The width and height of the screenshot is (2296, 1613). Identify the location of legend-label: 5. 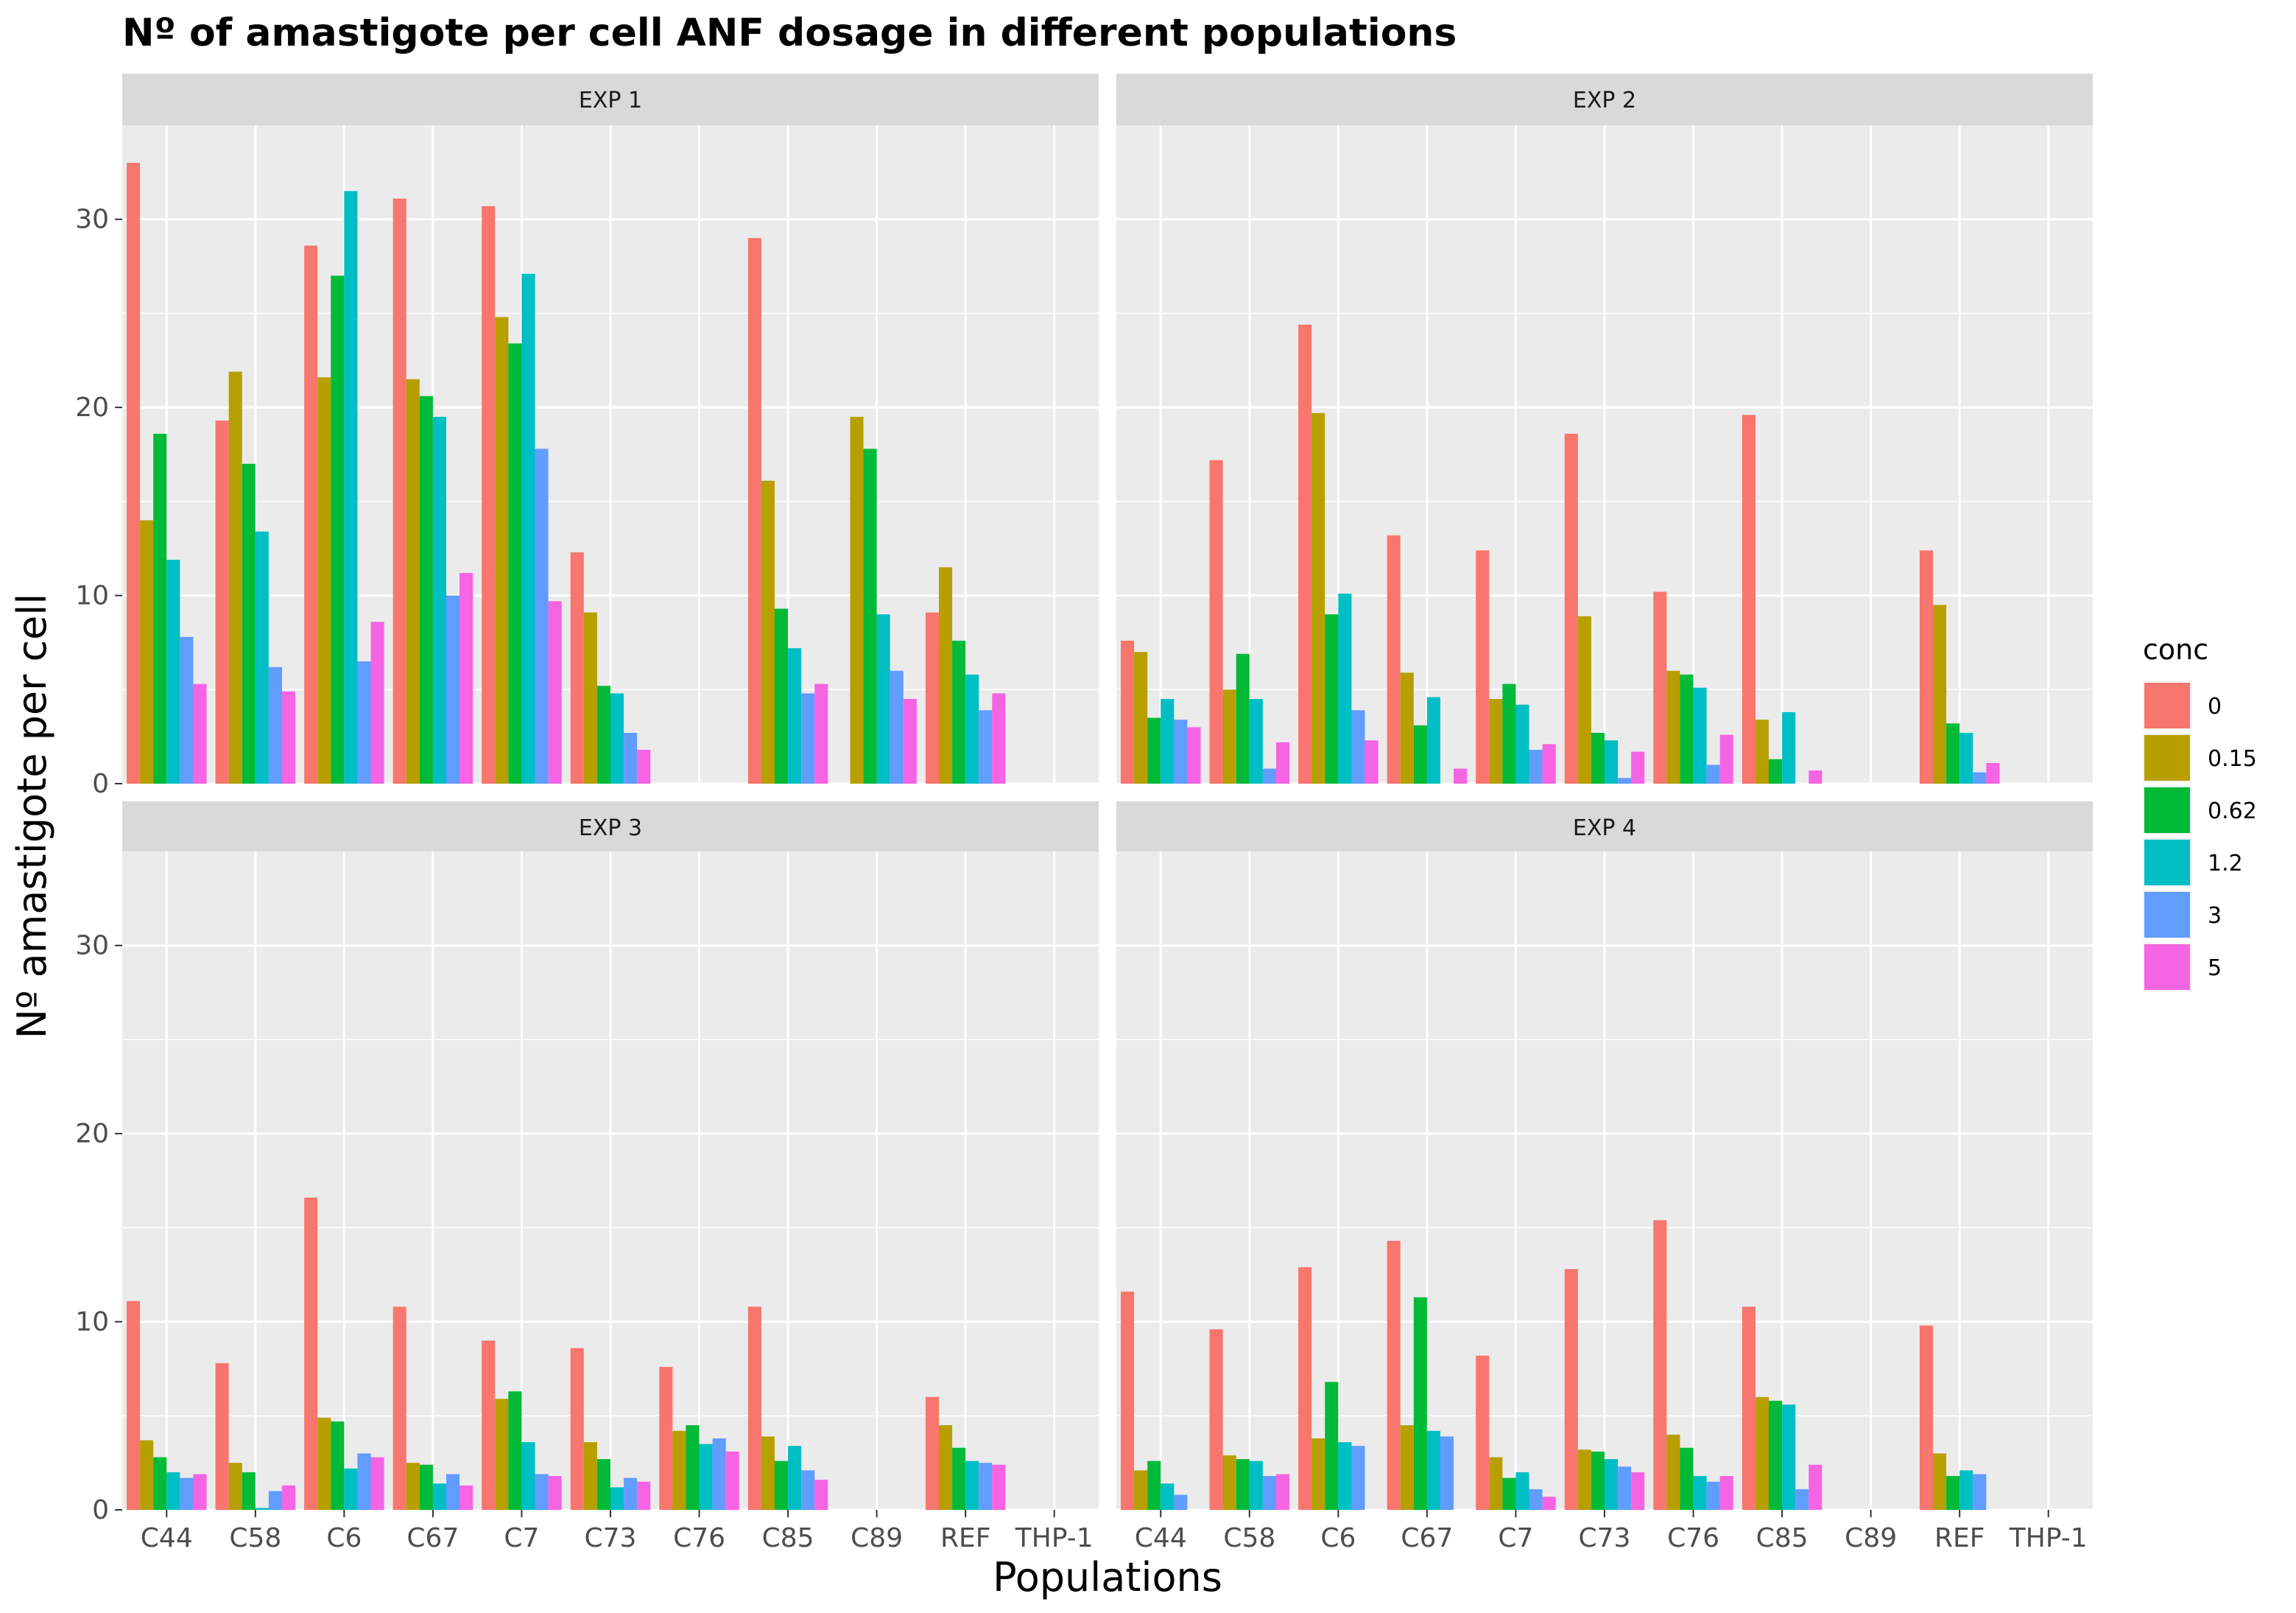
(2215, 968).